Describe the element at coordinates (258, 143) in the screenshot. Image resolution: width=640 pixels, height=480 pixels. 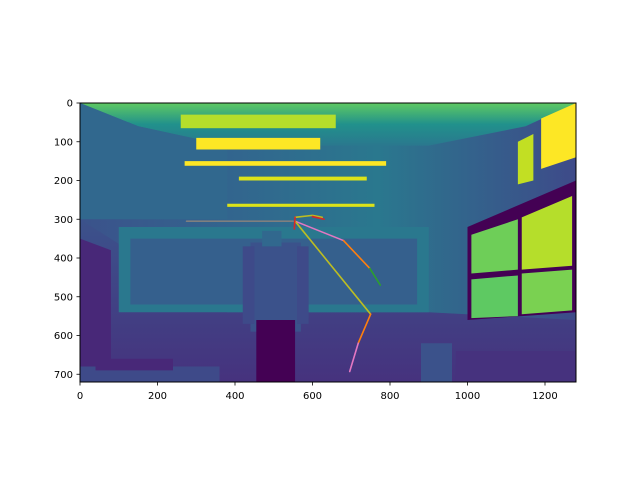
I see `image-ceiling-light` at that location.